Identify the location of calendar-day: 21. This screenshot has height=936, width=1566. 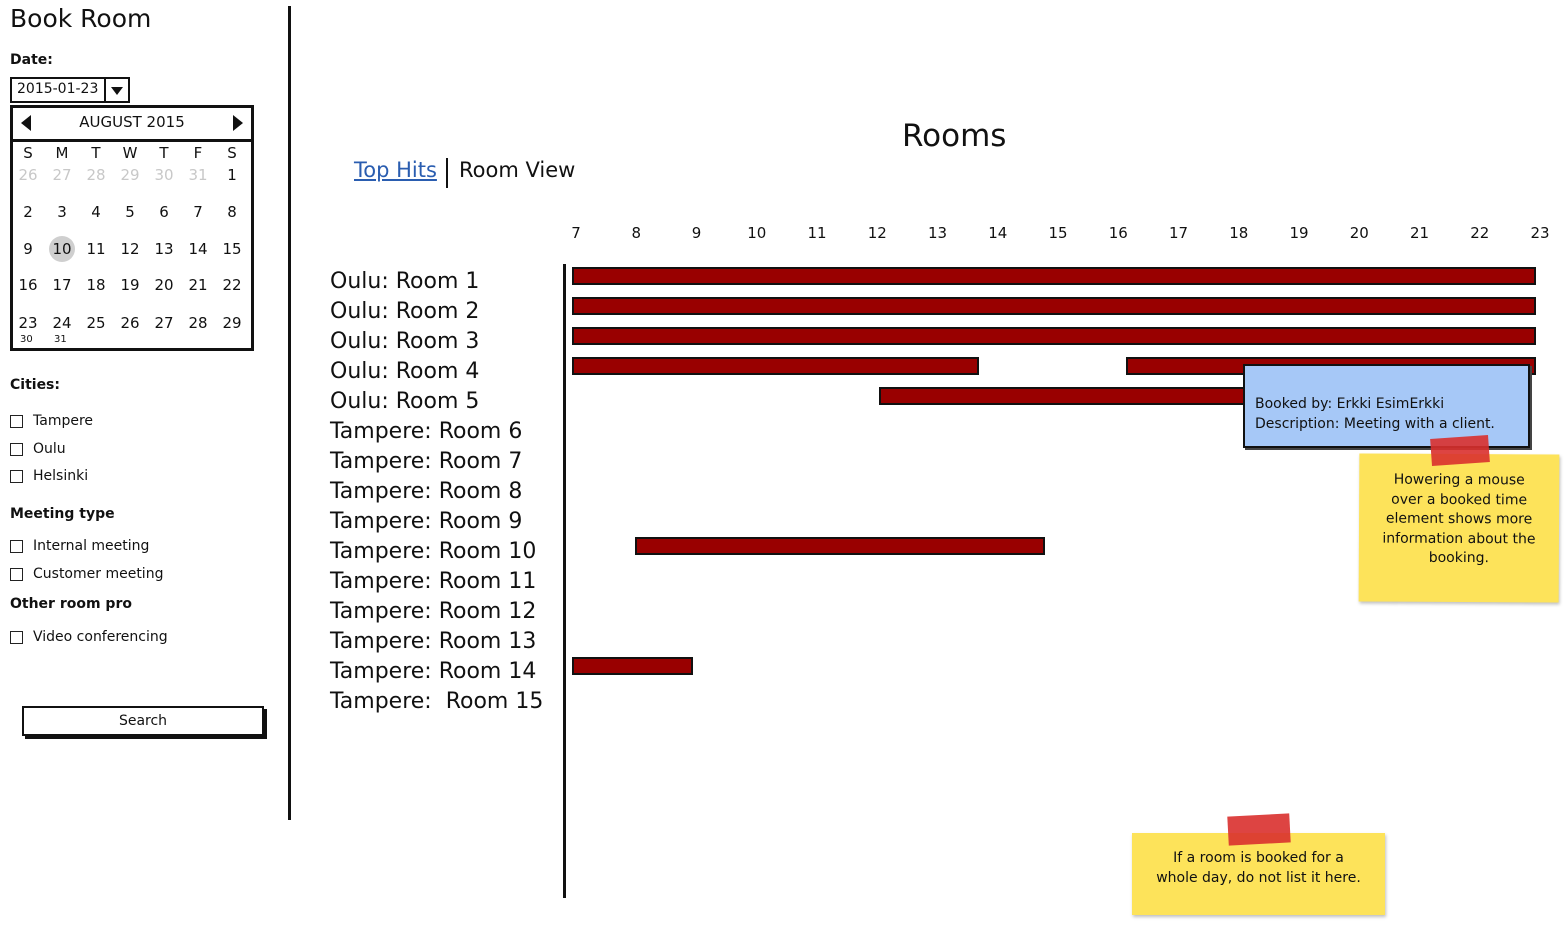
(198, 285).